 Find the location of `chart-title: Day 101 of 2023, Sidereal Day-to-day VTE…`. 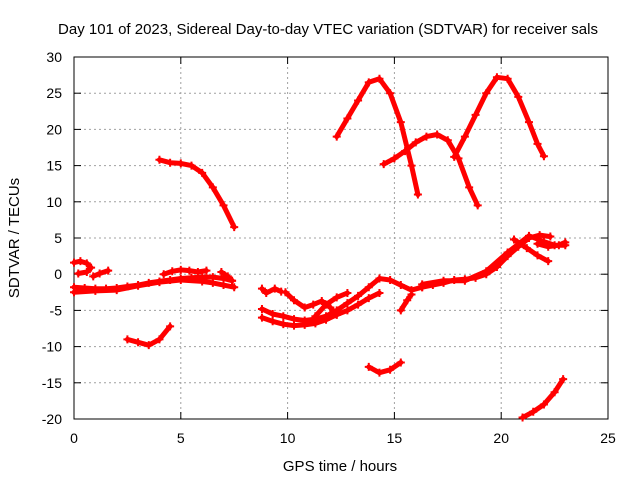

chart-title: Day 101 of 2023, Sidereal Day-to-day VTE… is located at coordinates (328, 29).